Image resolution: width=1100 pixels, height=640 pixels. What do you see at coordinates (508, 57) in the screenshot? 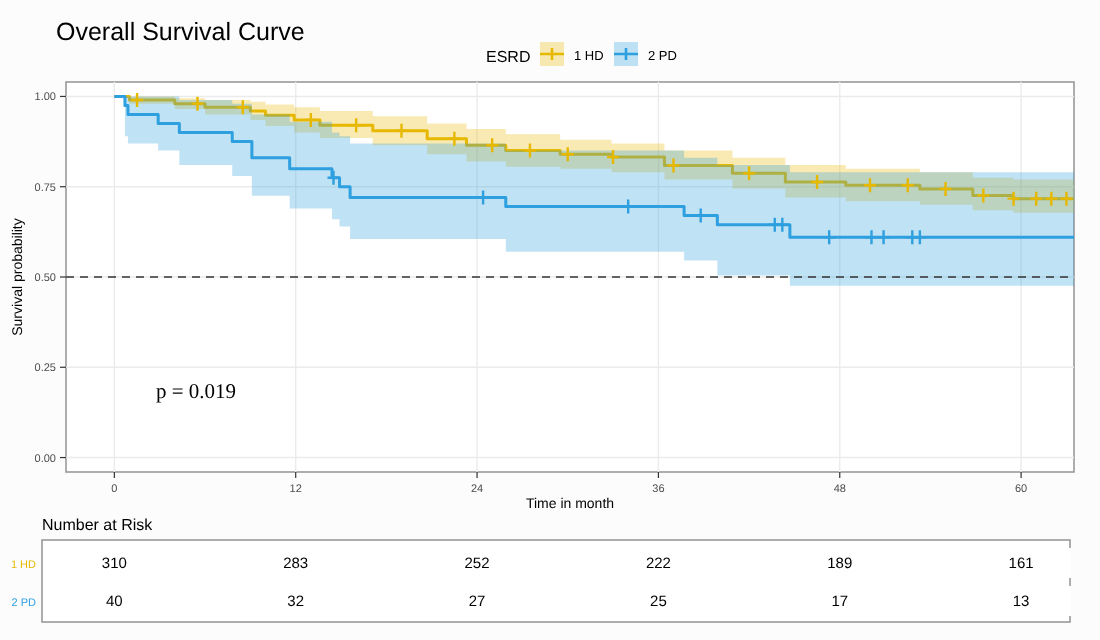
I see `legend-title: ESRD` at bounding box center [508, 57].